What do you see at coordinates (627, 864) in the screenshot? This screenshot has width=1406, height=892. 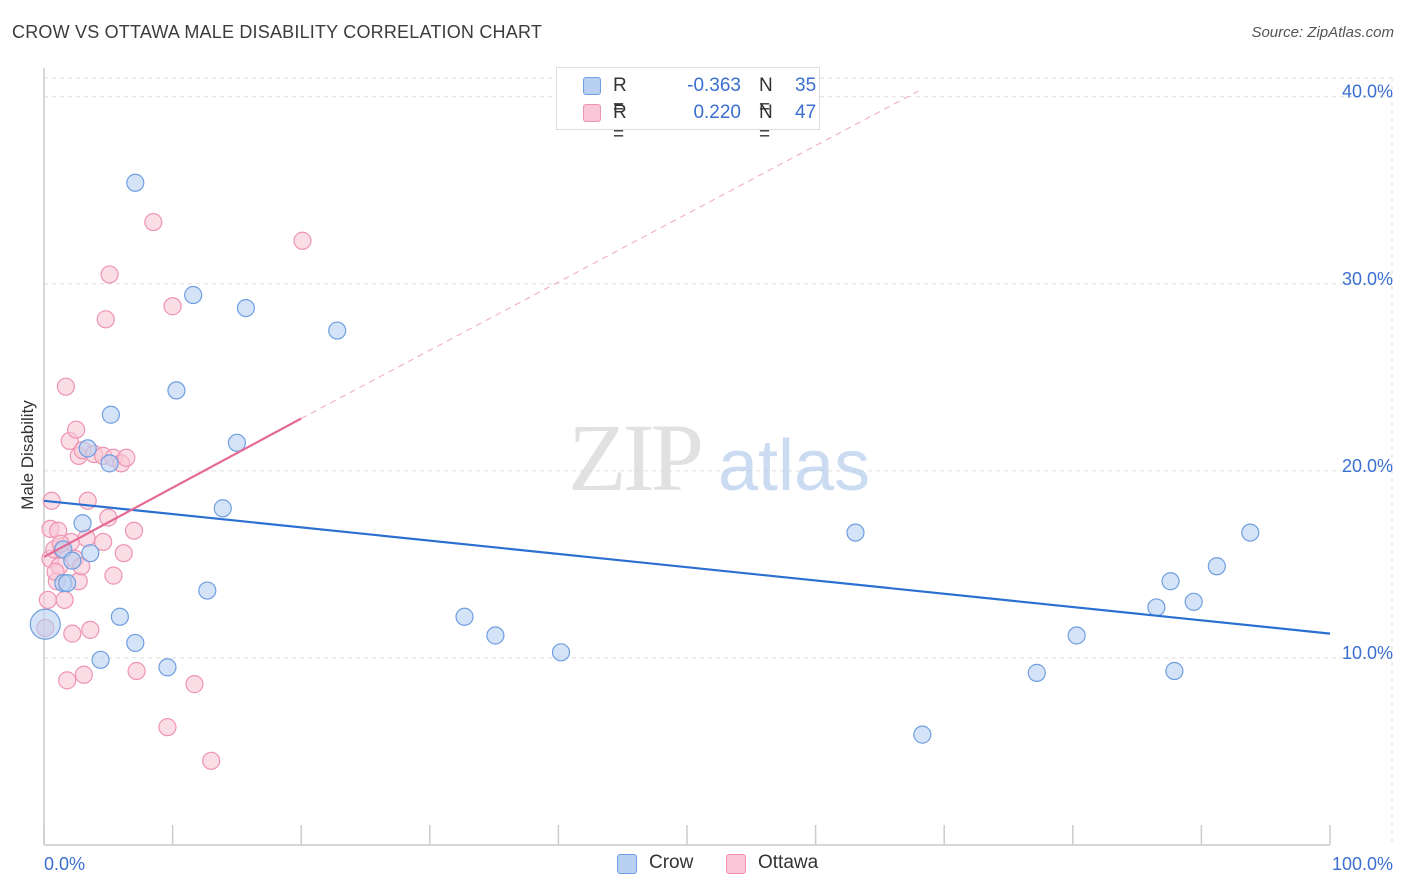 I see `crow-legend-swatch` at bounding box center [627, 864].